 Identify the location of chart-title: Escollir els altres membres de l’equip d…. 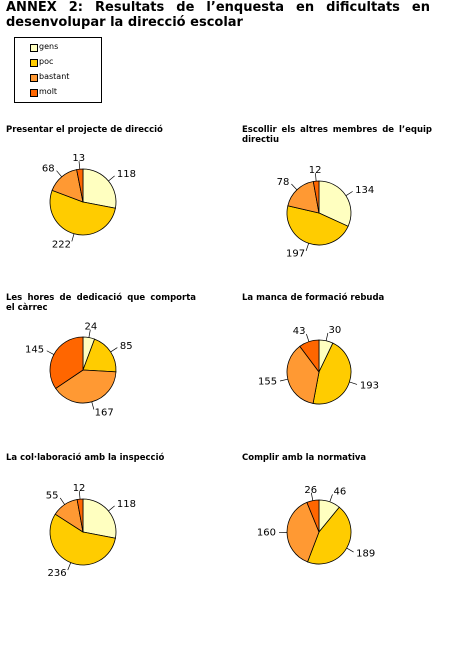
(337, 135).